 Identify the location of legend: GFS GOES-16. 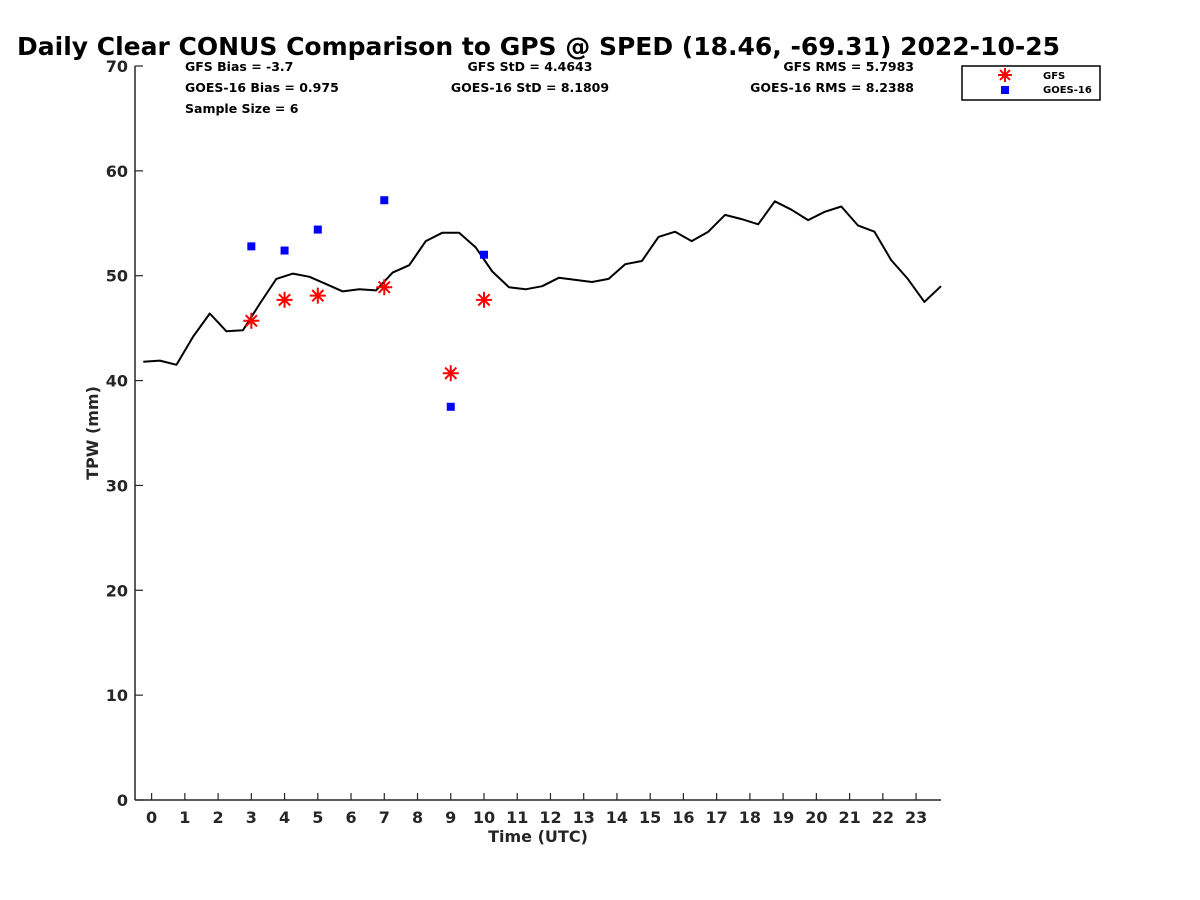
(1031, 83).